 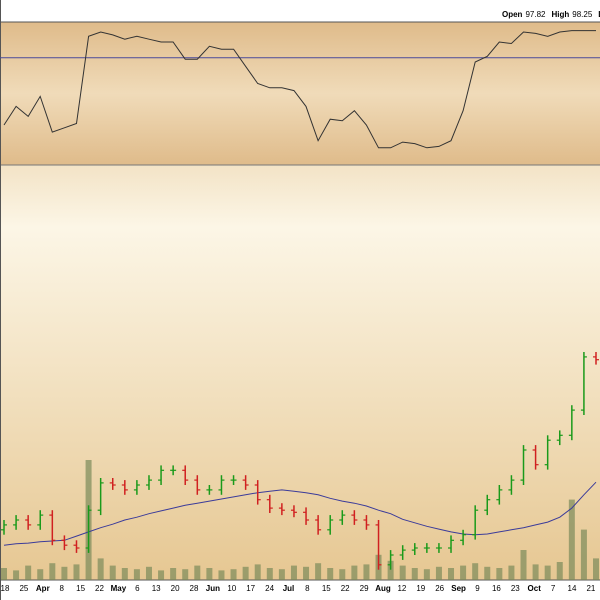 What do you see at coordinates (364, 588) in the screenshot?
I see `x-tick-label: 29` at bounding box center [364, 588].